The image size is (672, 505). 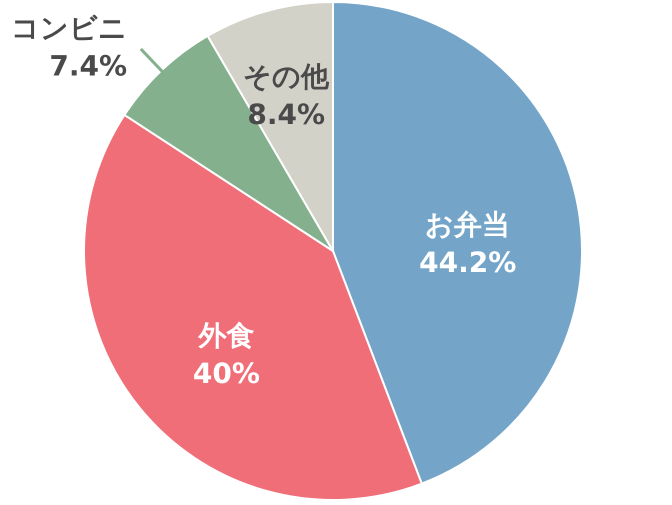 What do you see at coordinates (88, 65) in the screenshot?
I see `data-label: 7.4%` at bounding box center [88, 65].